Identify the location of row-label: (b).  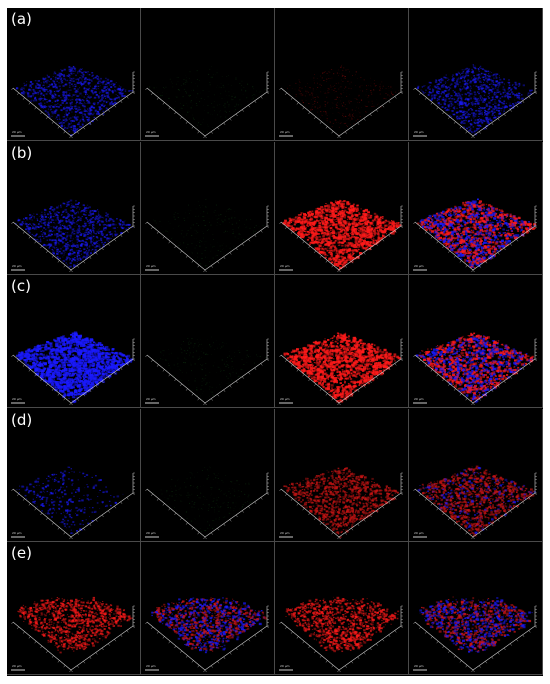
(22, 152).